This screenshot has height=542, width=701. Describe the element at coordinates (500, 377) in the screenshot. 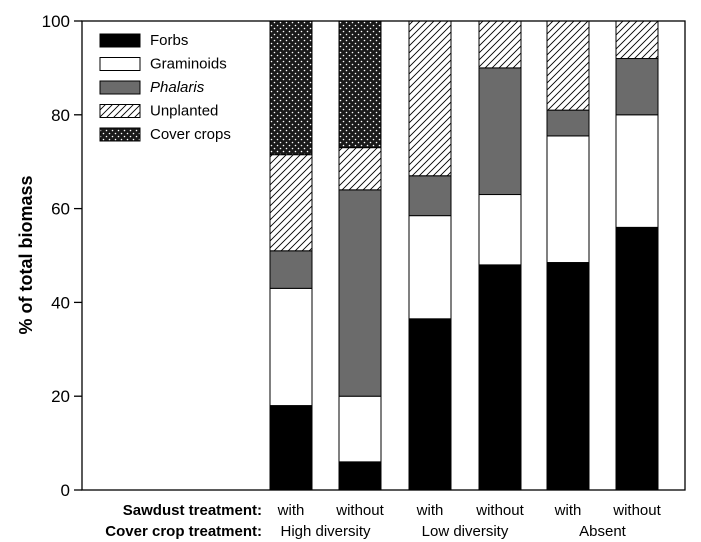

I see `bar-4-segment-forbs` at that location.